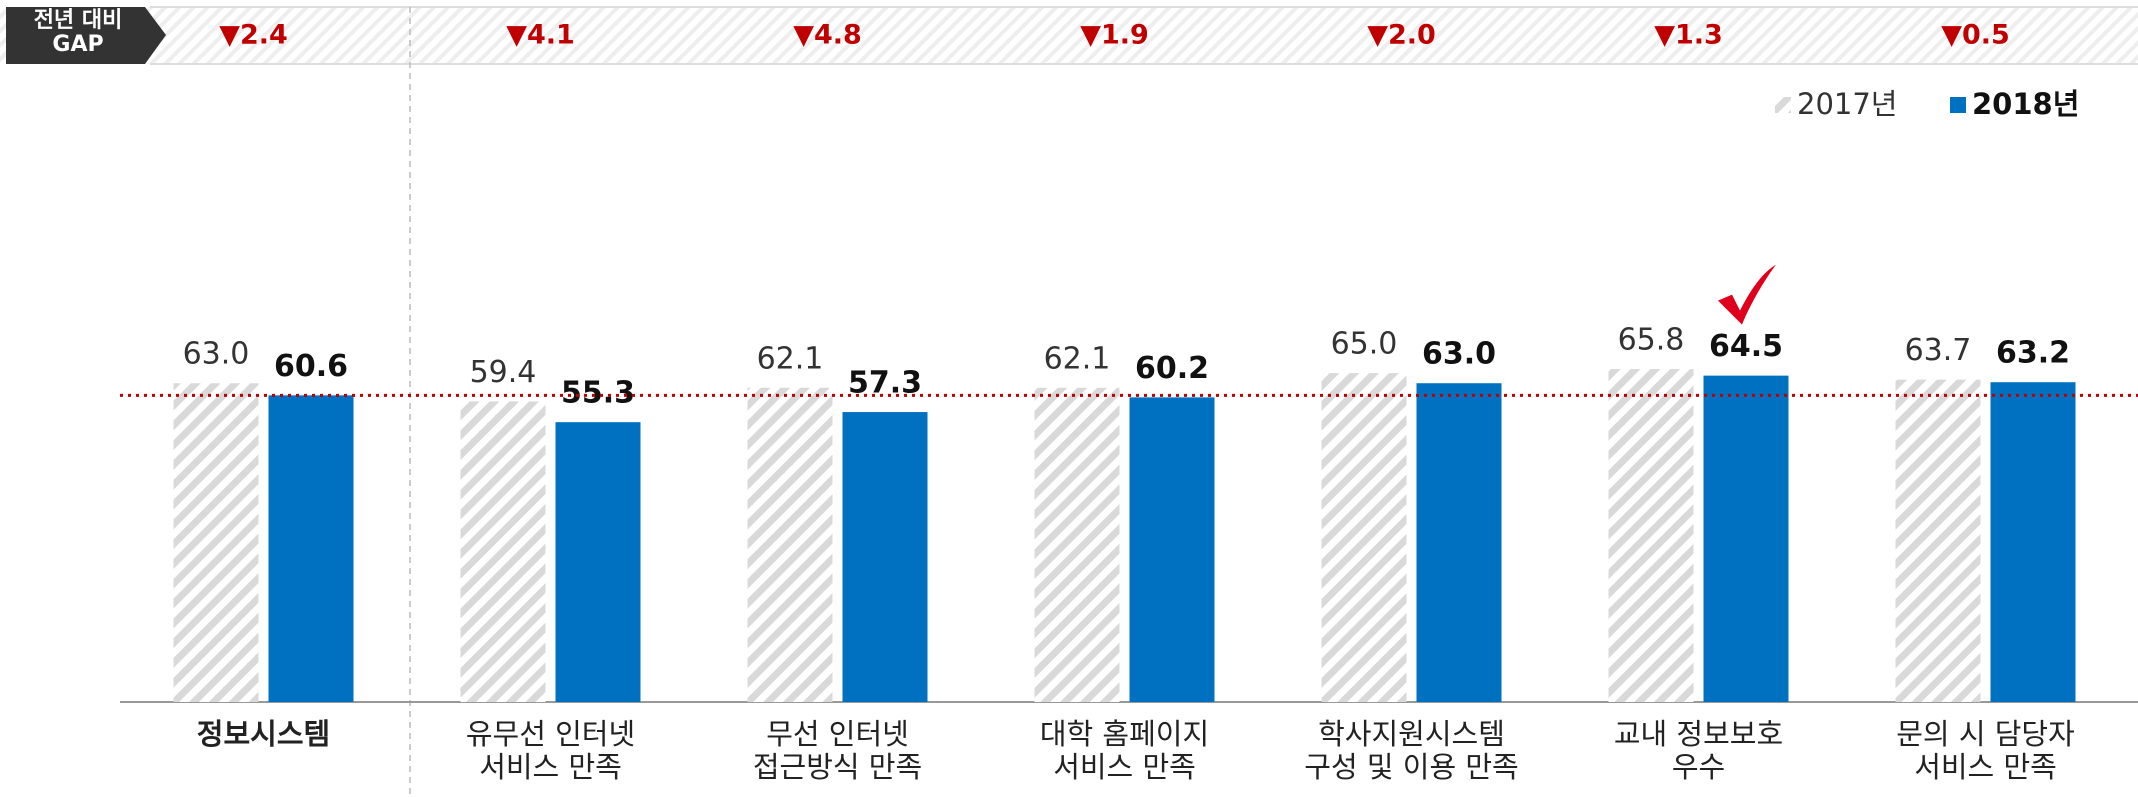 This screenshot has width=2138, height=797. I want to click on category-label: 문의 시 담당자 서비스 만족, so click(1985, 751).